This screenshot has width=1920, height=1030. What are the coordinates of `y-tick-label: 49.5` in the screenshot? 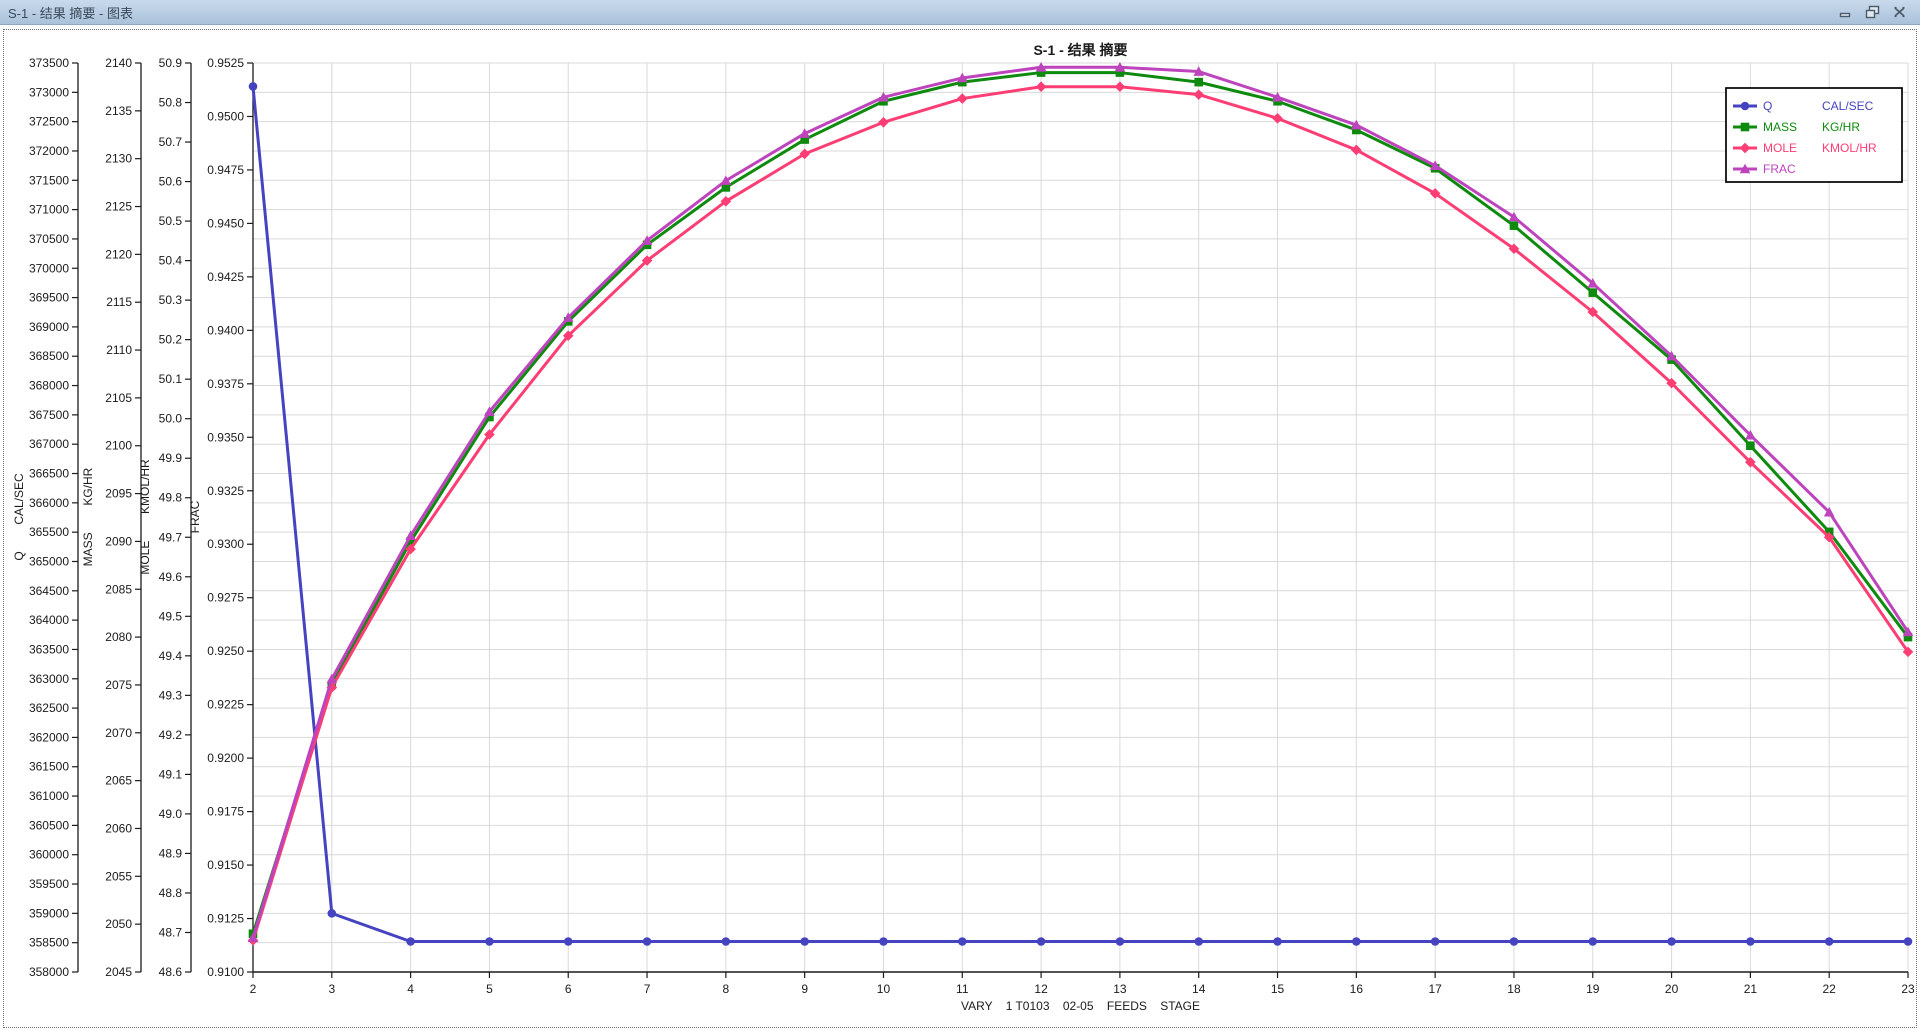 It's located at (171, 616).